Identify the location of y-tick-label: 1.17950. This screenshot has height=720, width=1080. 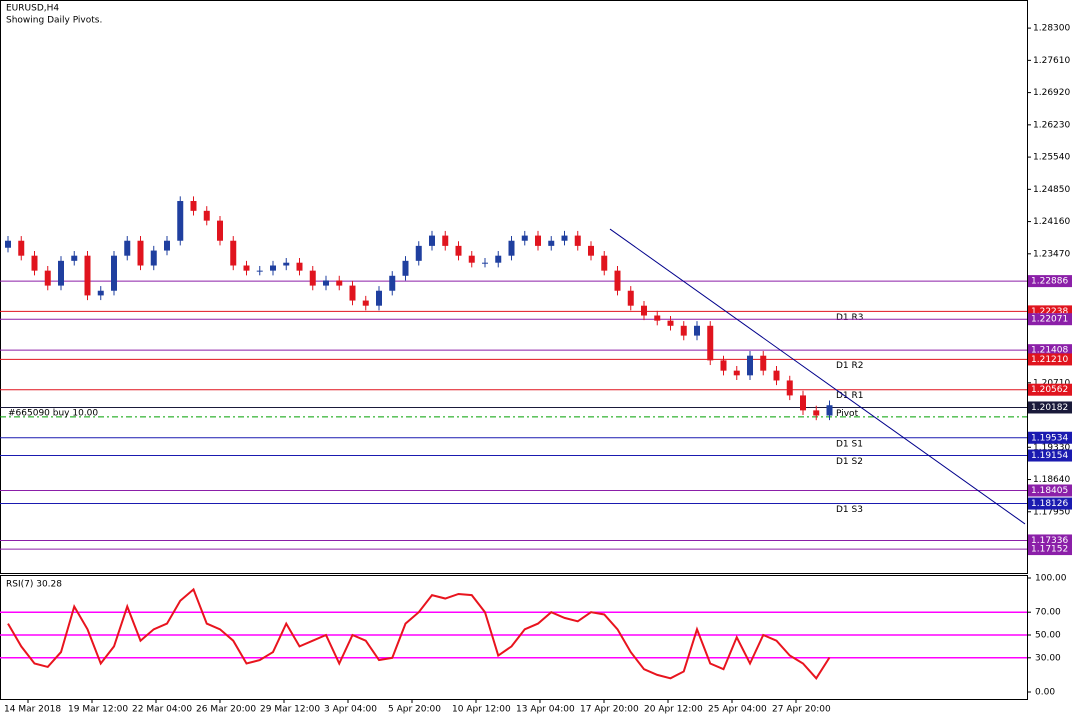
(1051, 512).